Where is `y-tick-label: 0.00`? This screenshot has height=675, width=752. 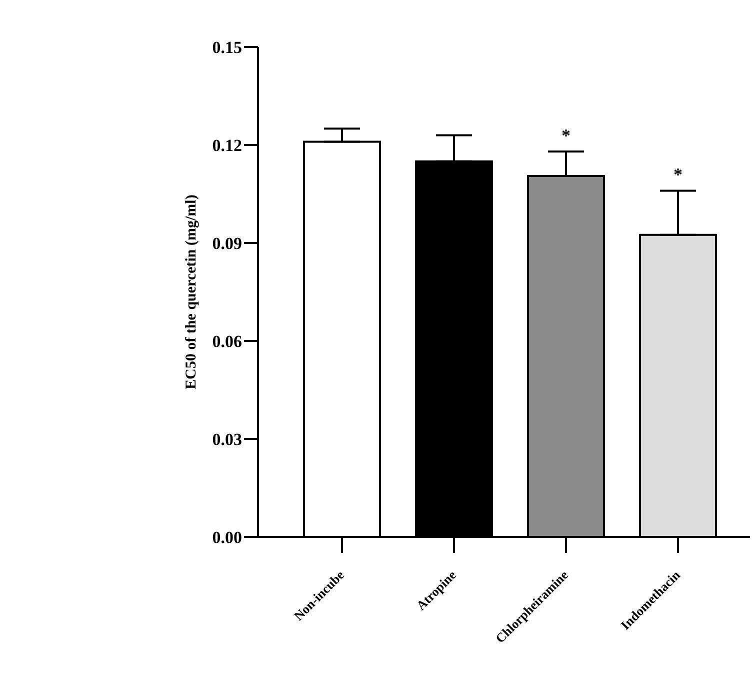
y-tick-label: 0.00 is located at coordinates (227, 538).